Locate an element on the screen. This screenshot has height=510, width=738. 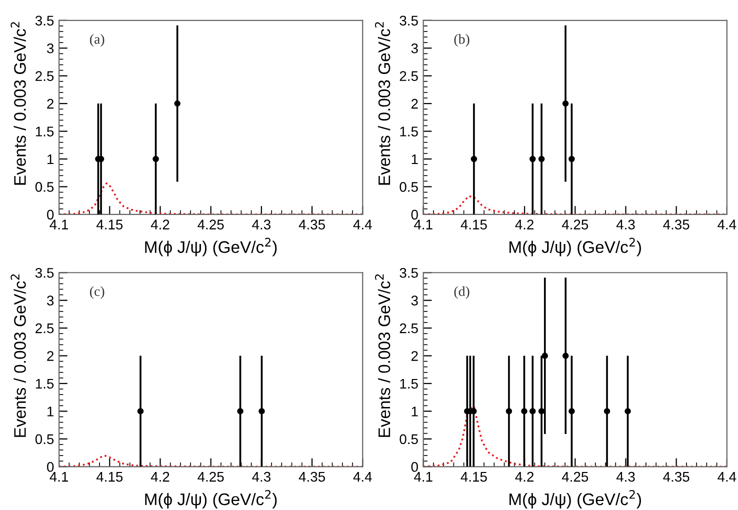
annotation: (b) is located at coordinates (462, 40).